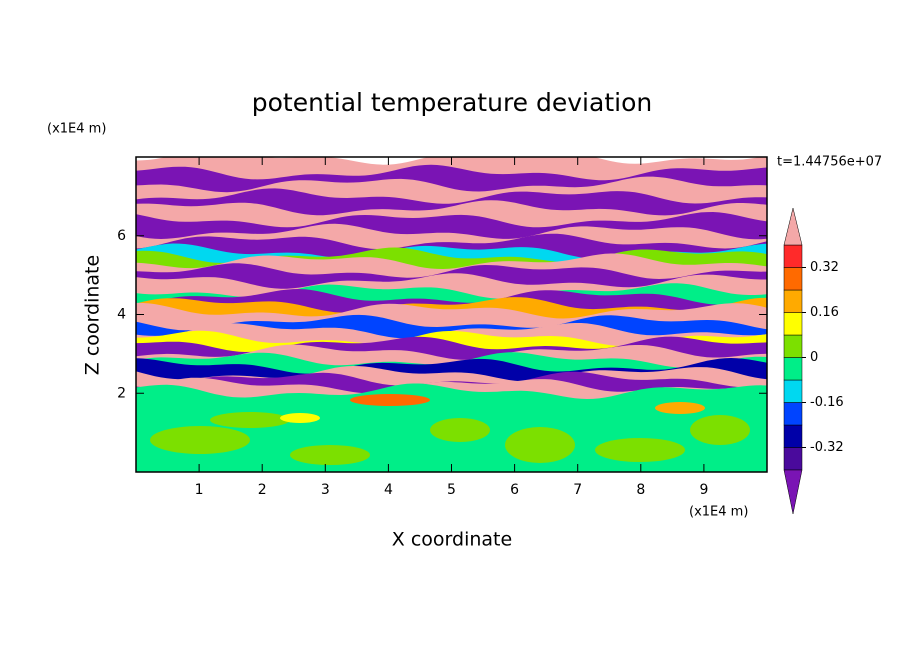 This screenshot has height=654, width=904. What do you see at coordinates (262, 490) in the screenshot?
I see `x-tick-label: 2` at bounding box center [262, 490].